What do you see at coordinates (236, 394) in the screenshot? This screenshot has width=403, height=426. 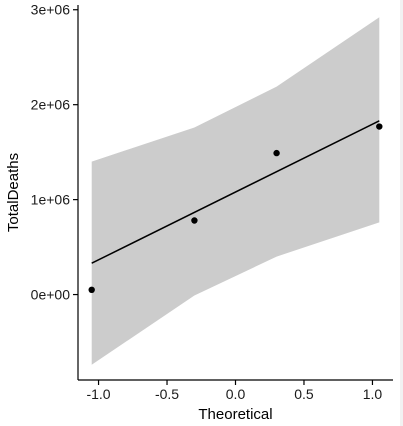 I see `x-tick-label: 0.0` at bounding box center [236, 394].